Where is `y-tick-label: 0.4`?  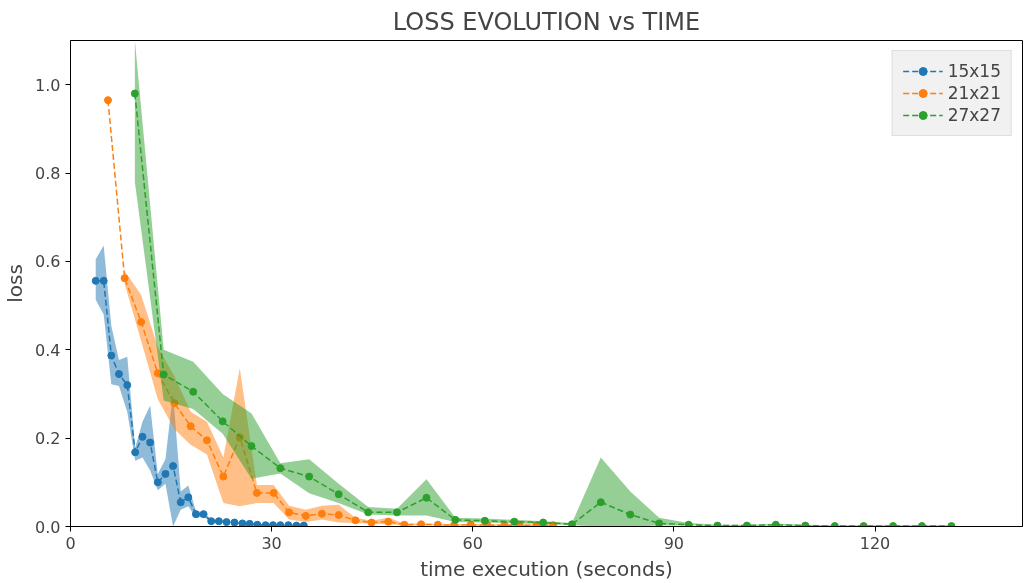 y-tick-label: 0.4 is located at coordinates (48, 350).